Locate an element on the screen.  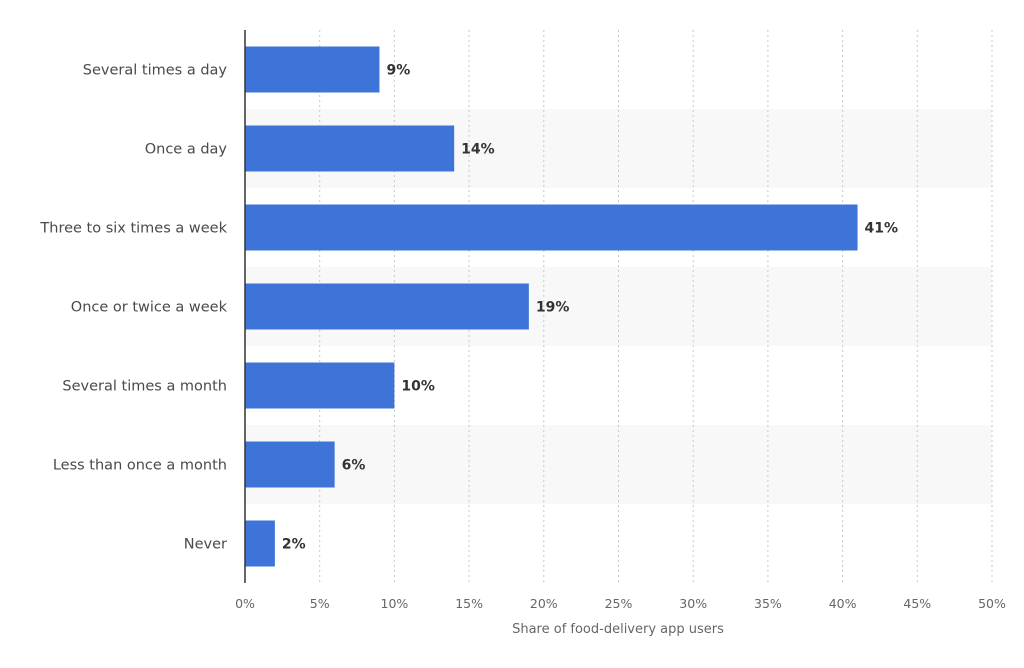
x-tick-labels: 0% 5% 10% 15% 20% 25% 30% 35% 40% 45% 50% is located at coordinates (620, 603).